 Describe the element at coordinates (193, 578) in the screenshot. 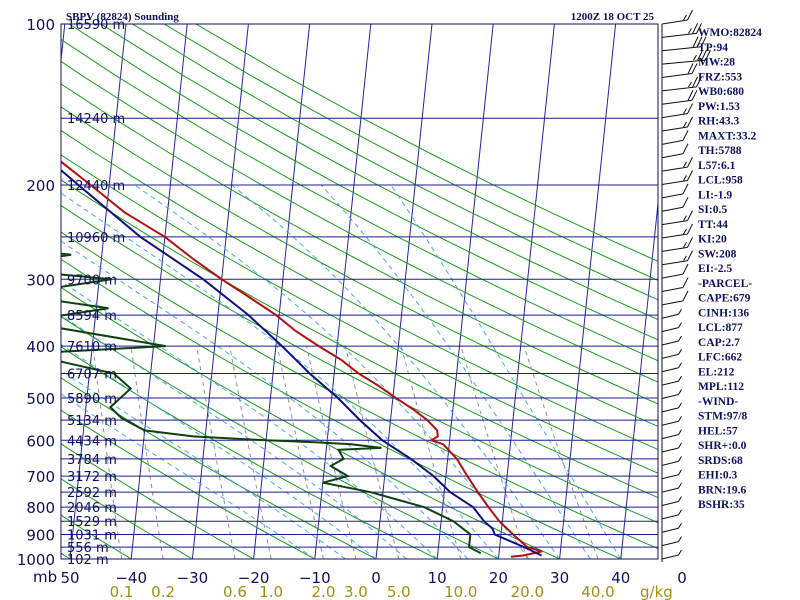

I see `temperature-tick-label: −30` at that location.